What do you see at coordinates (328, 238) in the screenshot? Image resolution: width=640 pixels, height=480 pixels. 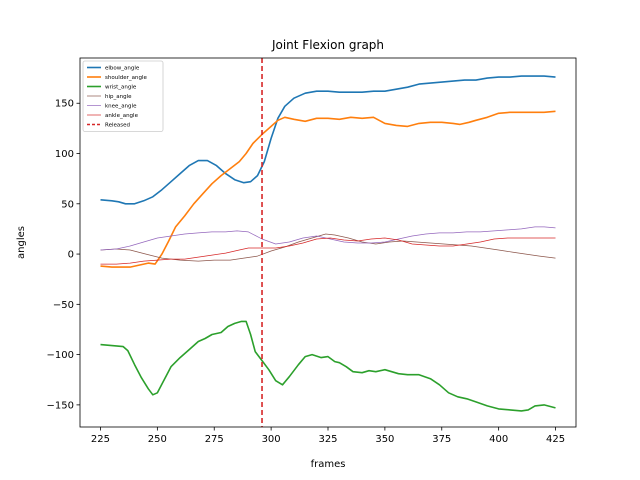 I see `series-line-knee_angle` at bounding box center [328, 238].